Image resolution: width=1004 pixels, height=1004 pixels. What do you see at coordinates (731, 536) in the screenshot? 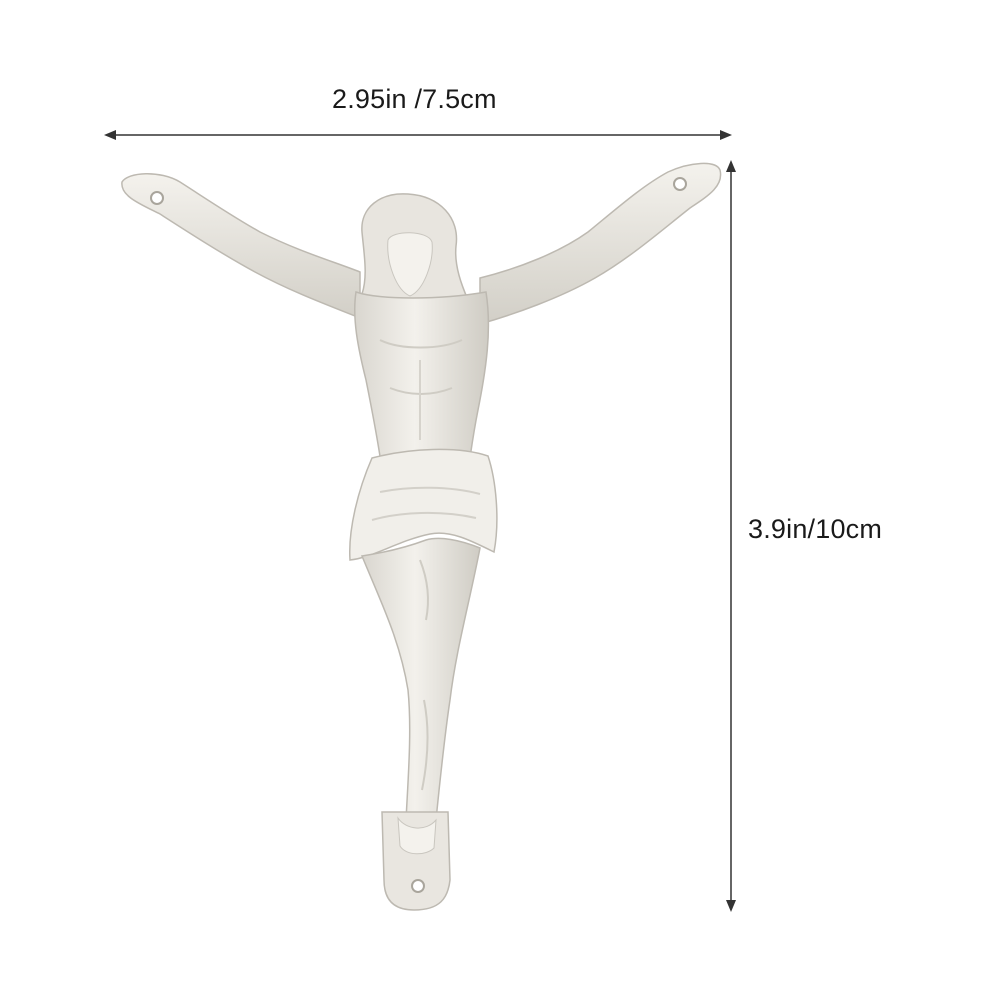
I see `height-dimension-arrow` at bounding box center [731, 536].